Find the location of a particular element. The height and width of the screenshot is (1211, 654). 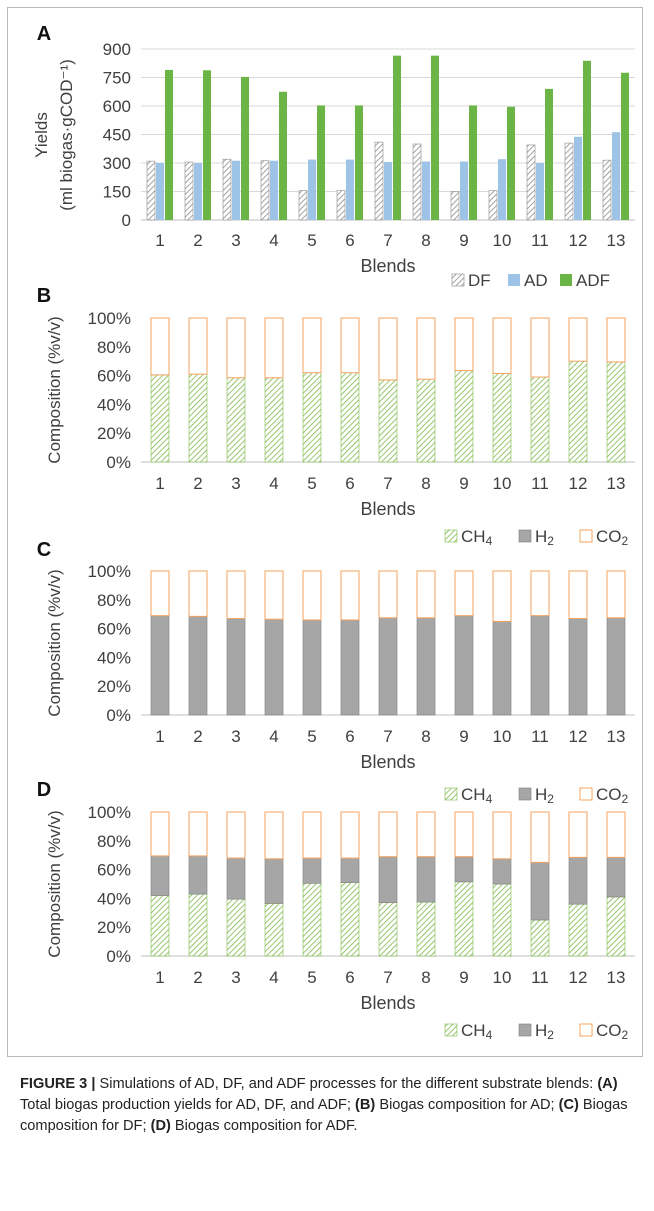

caption-text-4: Biogas composition for DF; is located at coordinates (324, 1115).